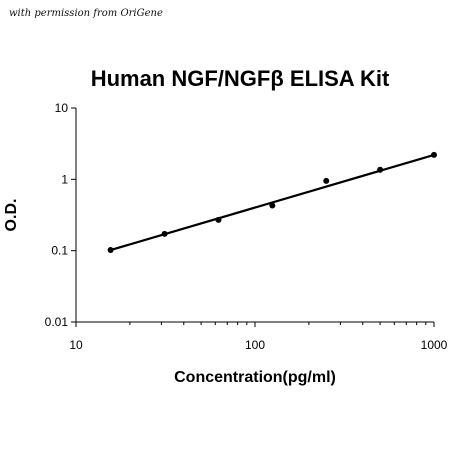 The width and height of the screenshot is (450, 450). I want to click on x-tick-label: 1000, so click(434, 345).